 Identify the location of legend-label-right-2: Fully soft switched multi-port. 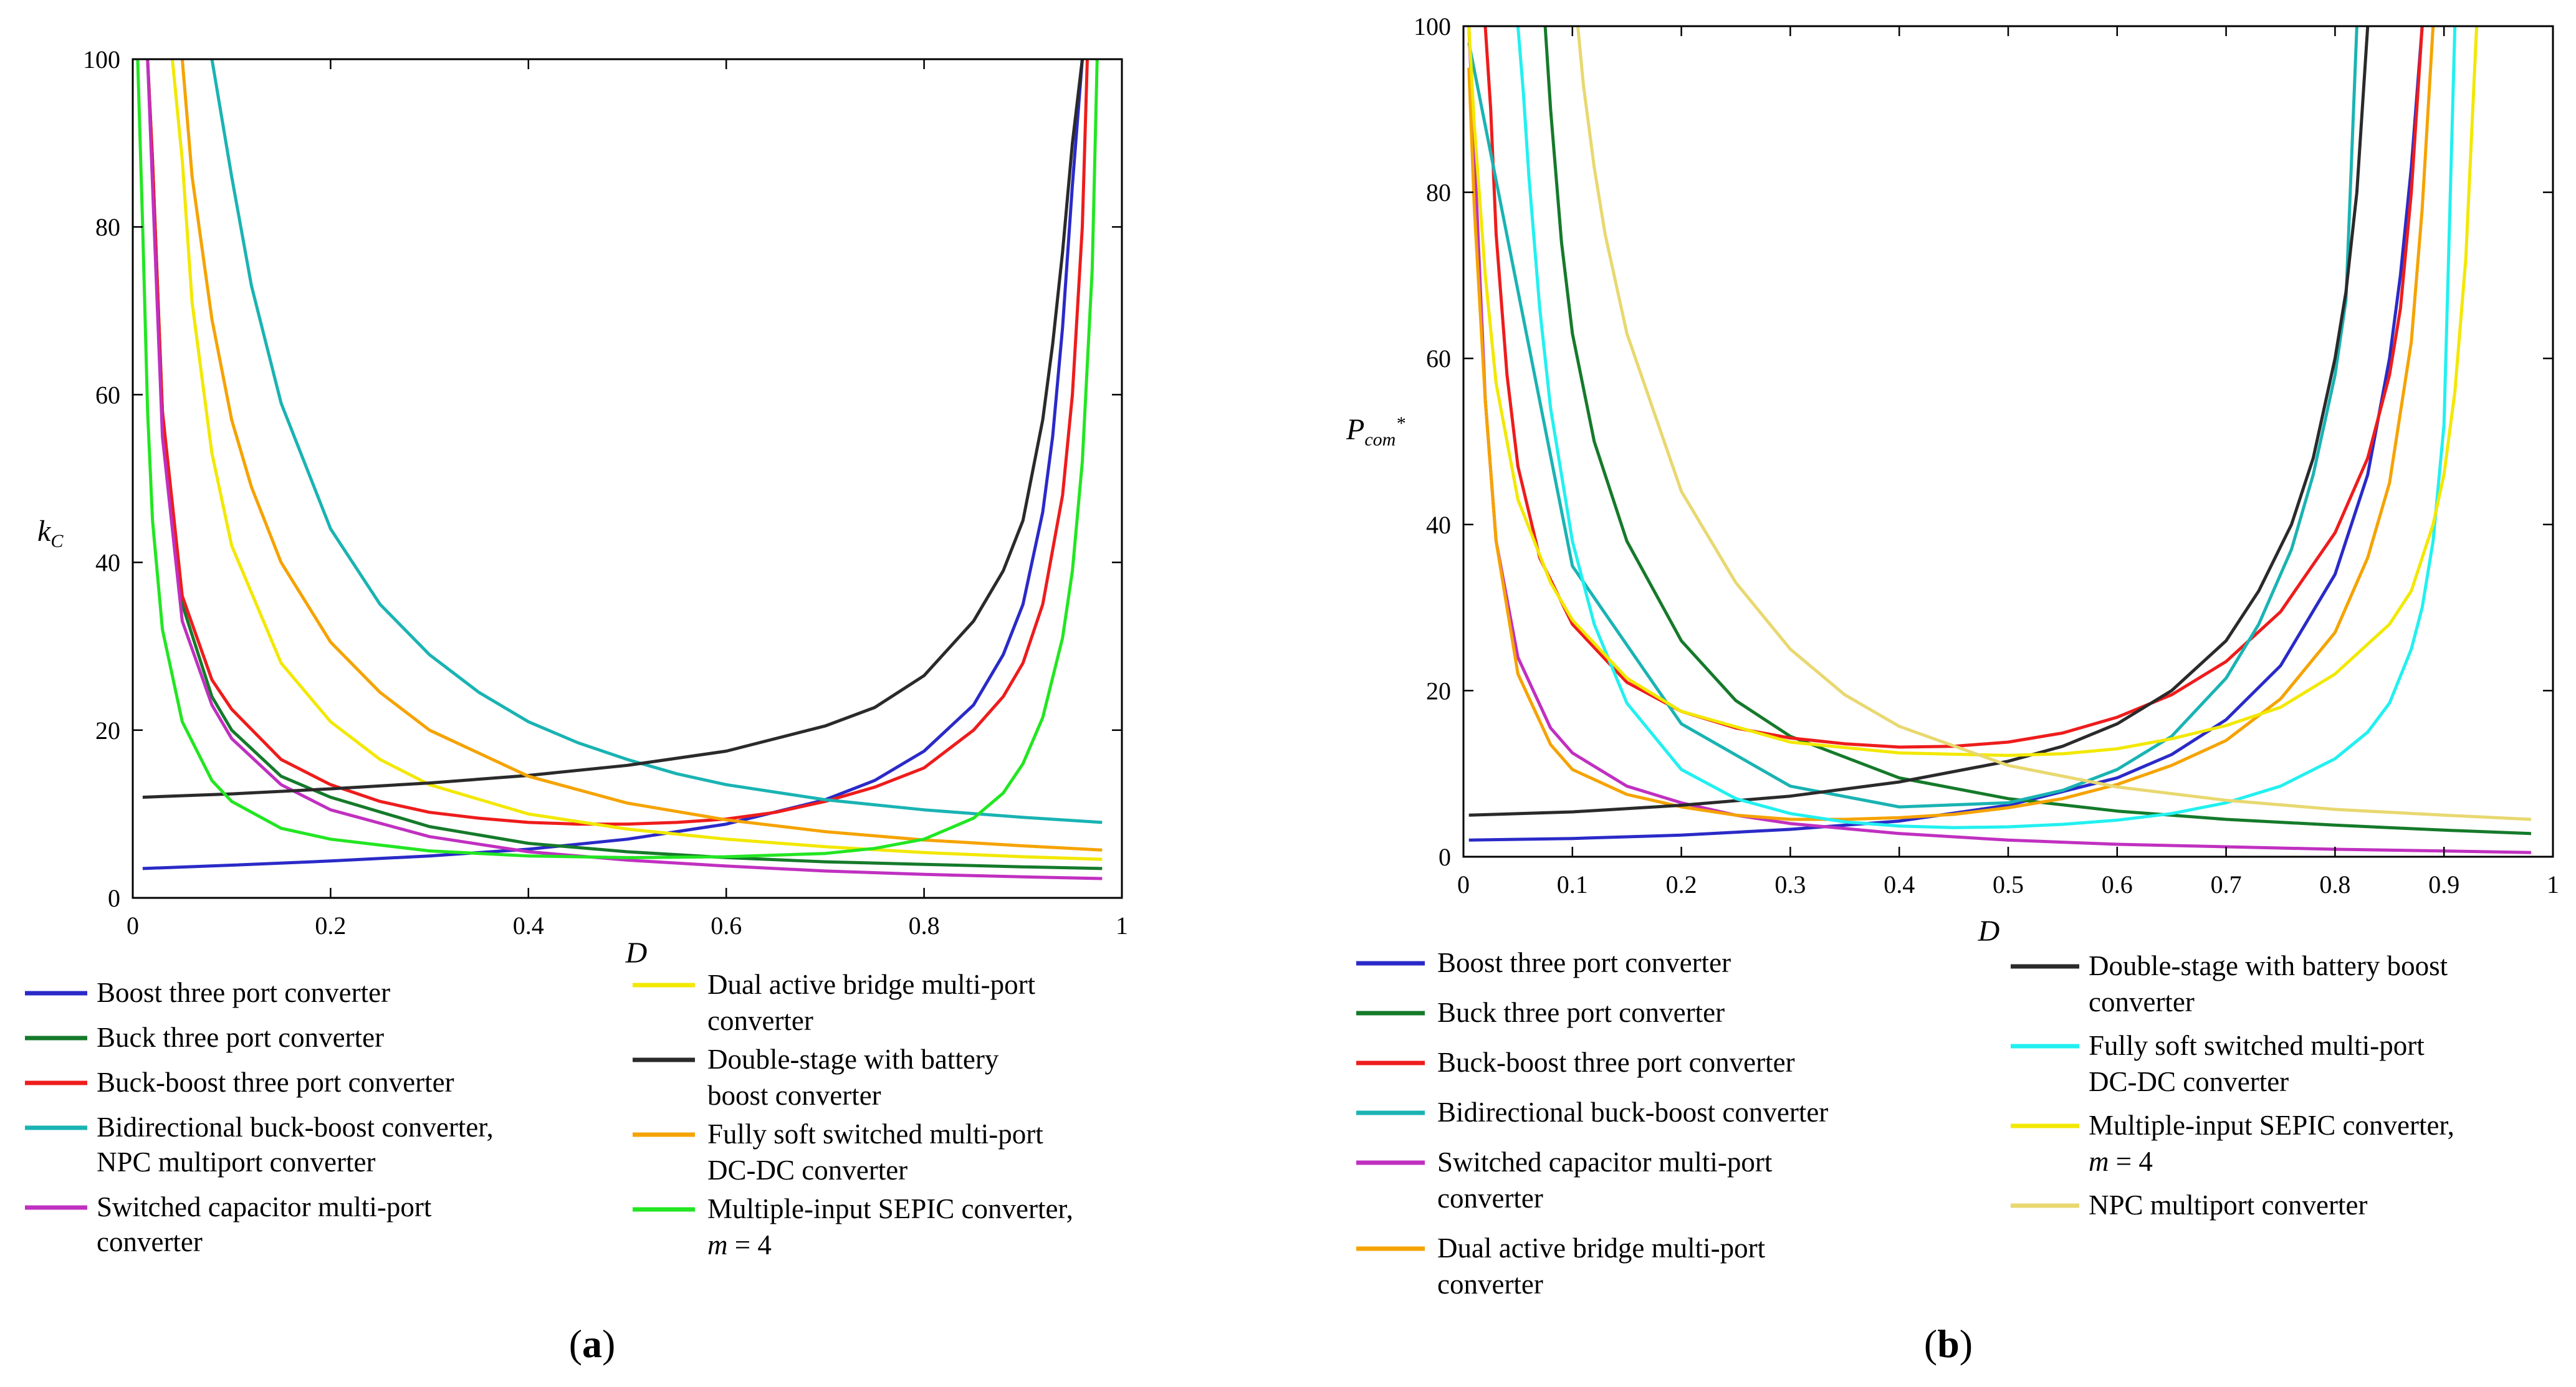
(875, 1134).